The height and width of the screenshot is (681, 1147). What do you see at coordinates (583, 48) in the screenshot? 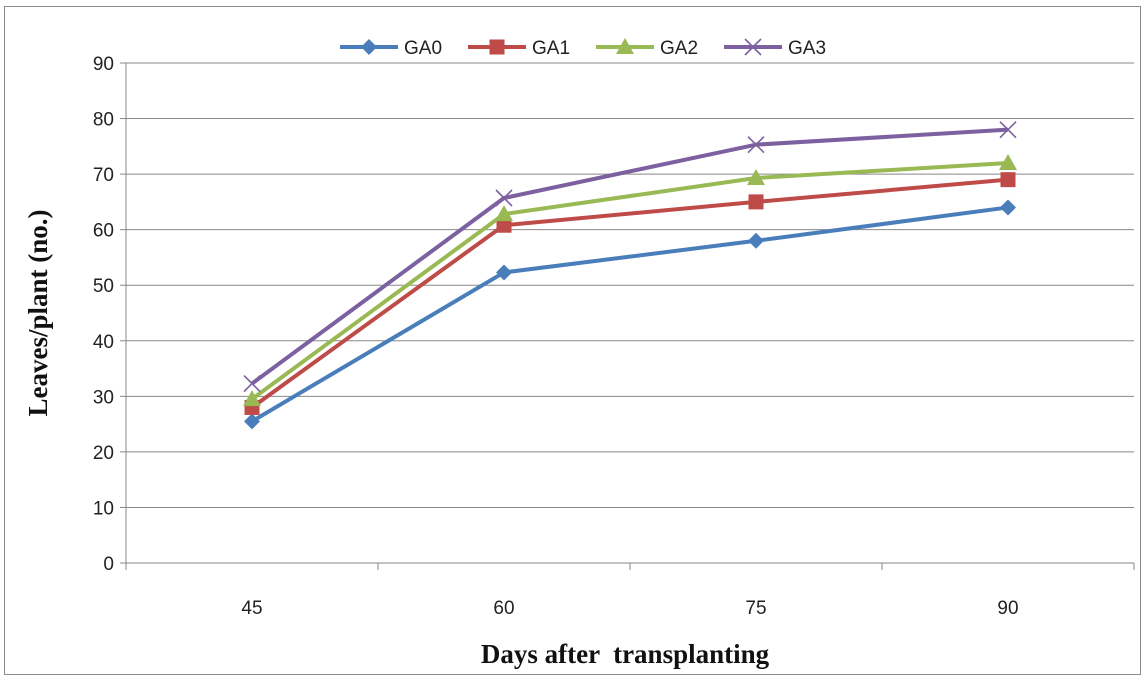
I see `legend: GA0 GA1 GA2 GA3` at bounding box center [583, 48].